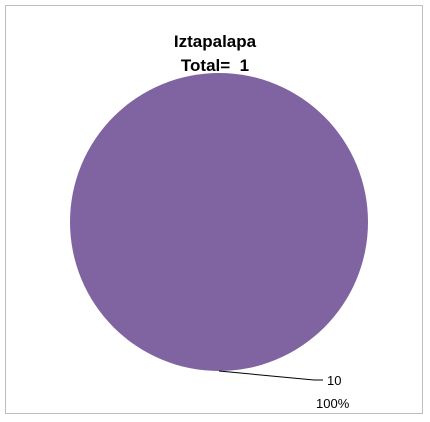 The height and width of the screenshot is (422, 430). I want to click on chart-title-block: Iztapalapa Total= 1, so click(215, 54).